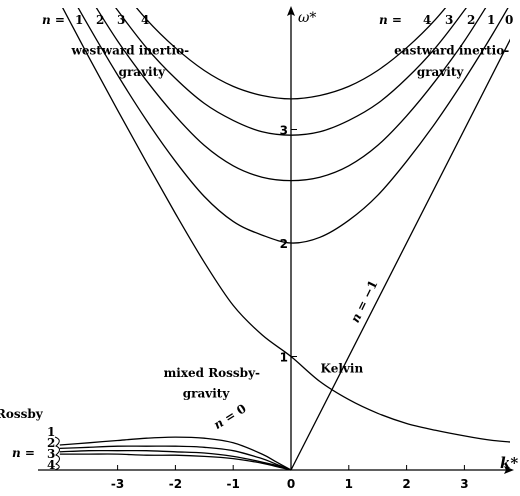  Describe the element at coordinates (491, 20) in the screenshot. I see `eastward-mode-number: 1` at that location.